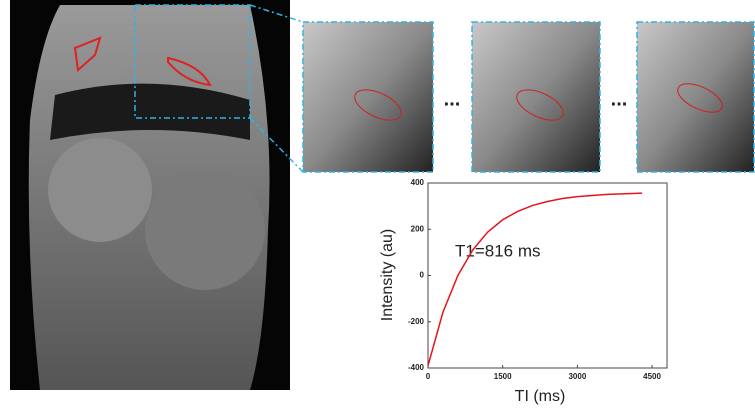 Image resolution: width=755 pixels, height=408 pixels. Describe the element at coordinates (418, 228) in the screenshot. I see `y-tick-label: 200` at that location.